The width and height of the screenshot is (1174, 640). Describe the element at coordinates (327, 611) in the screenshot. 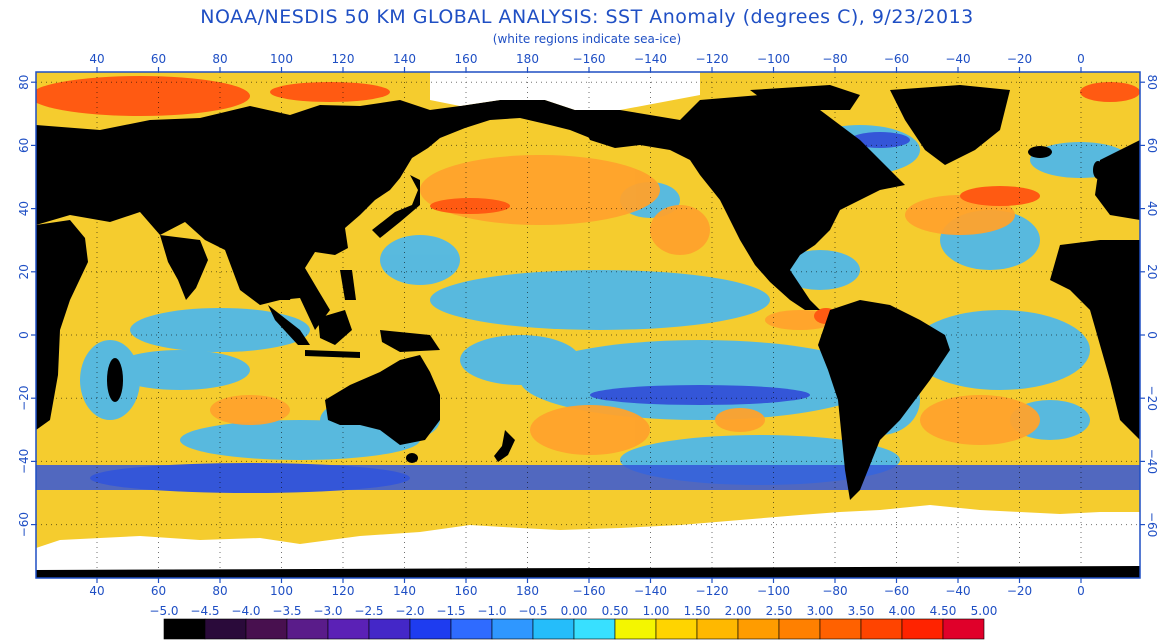

I see `colorbar-label: −3.0` at that location.